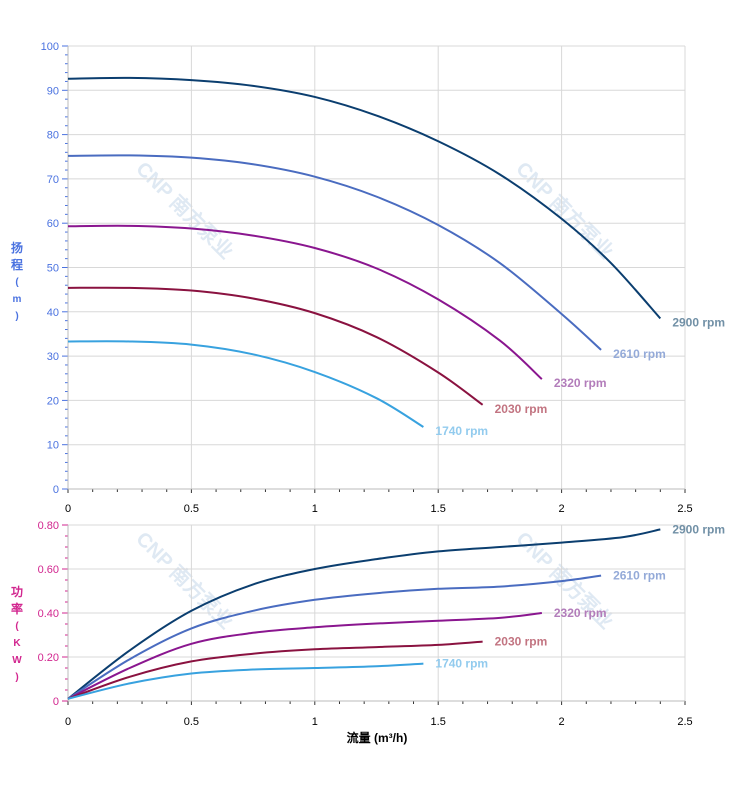  Describe the element at coordinates (50, 47) in the screenshot. I see `y-tick-label: 100` at that location.